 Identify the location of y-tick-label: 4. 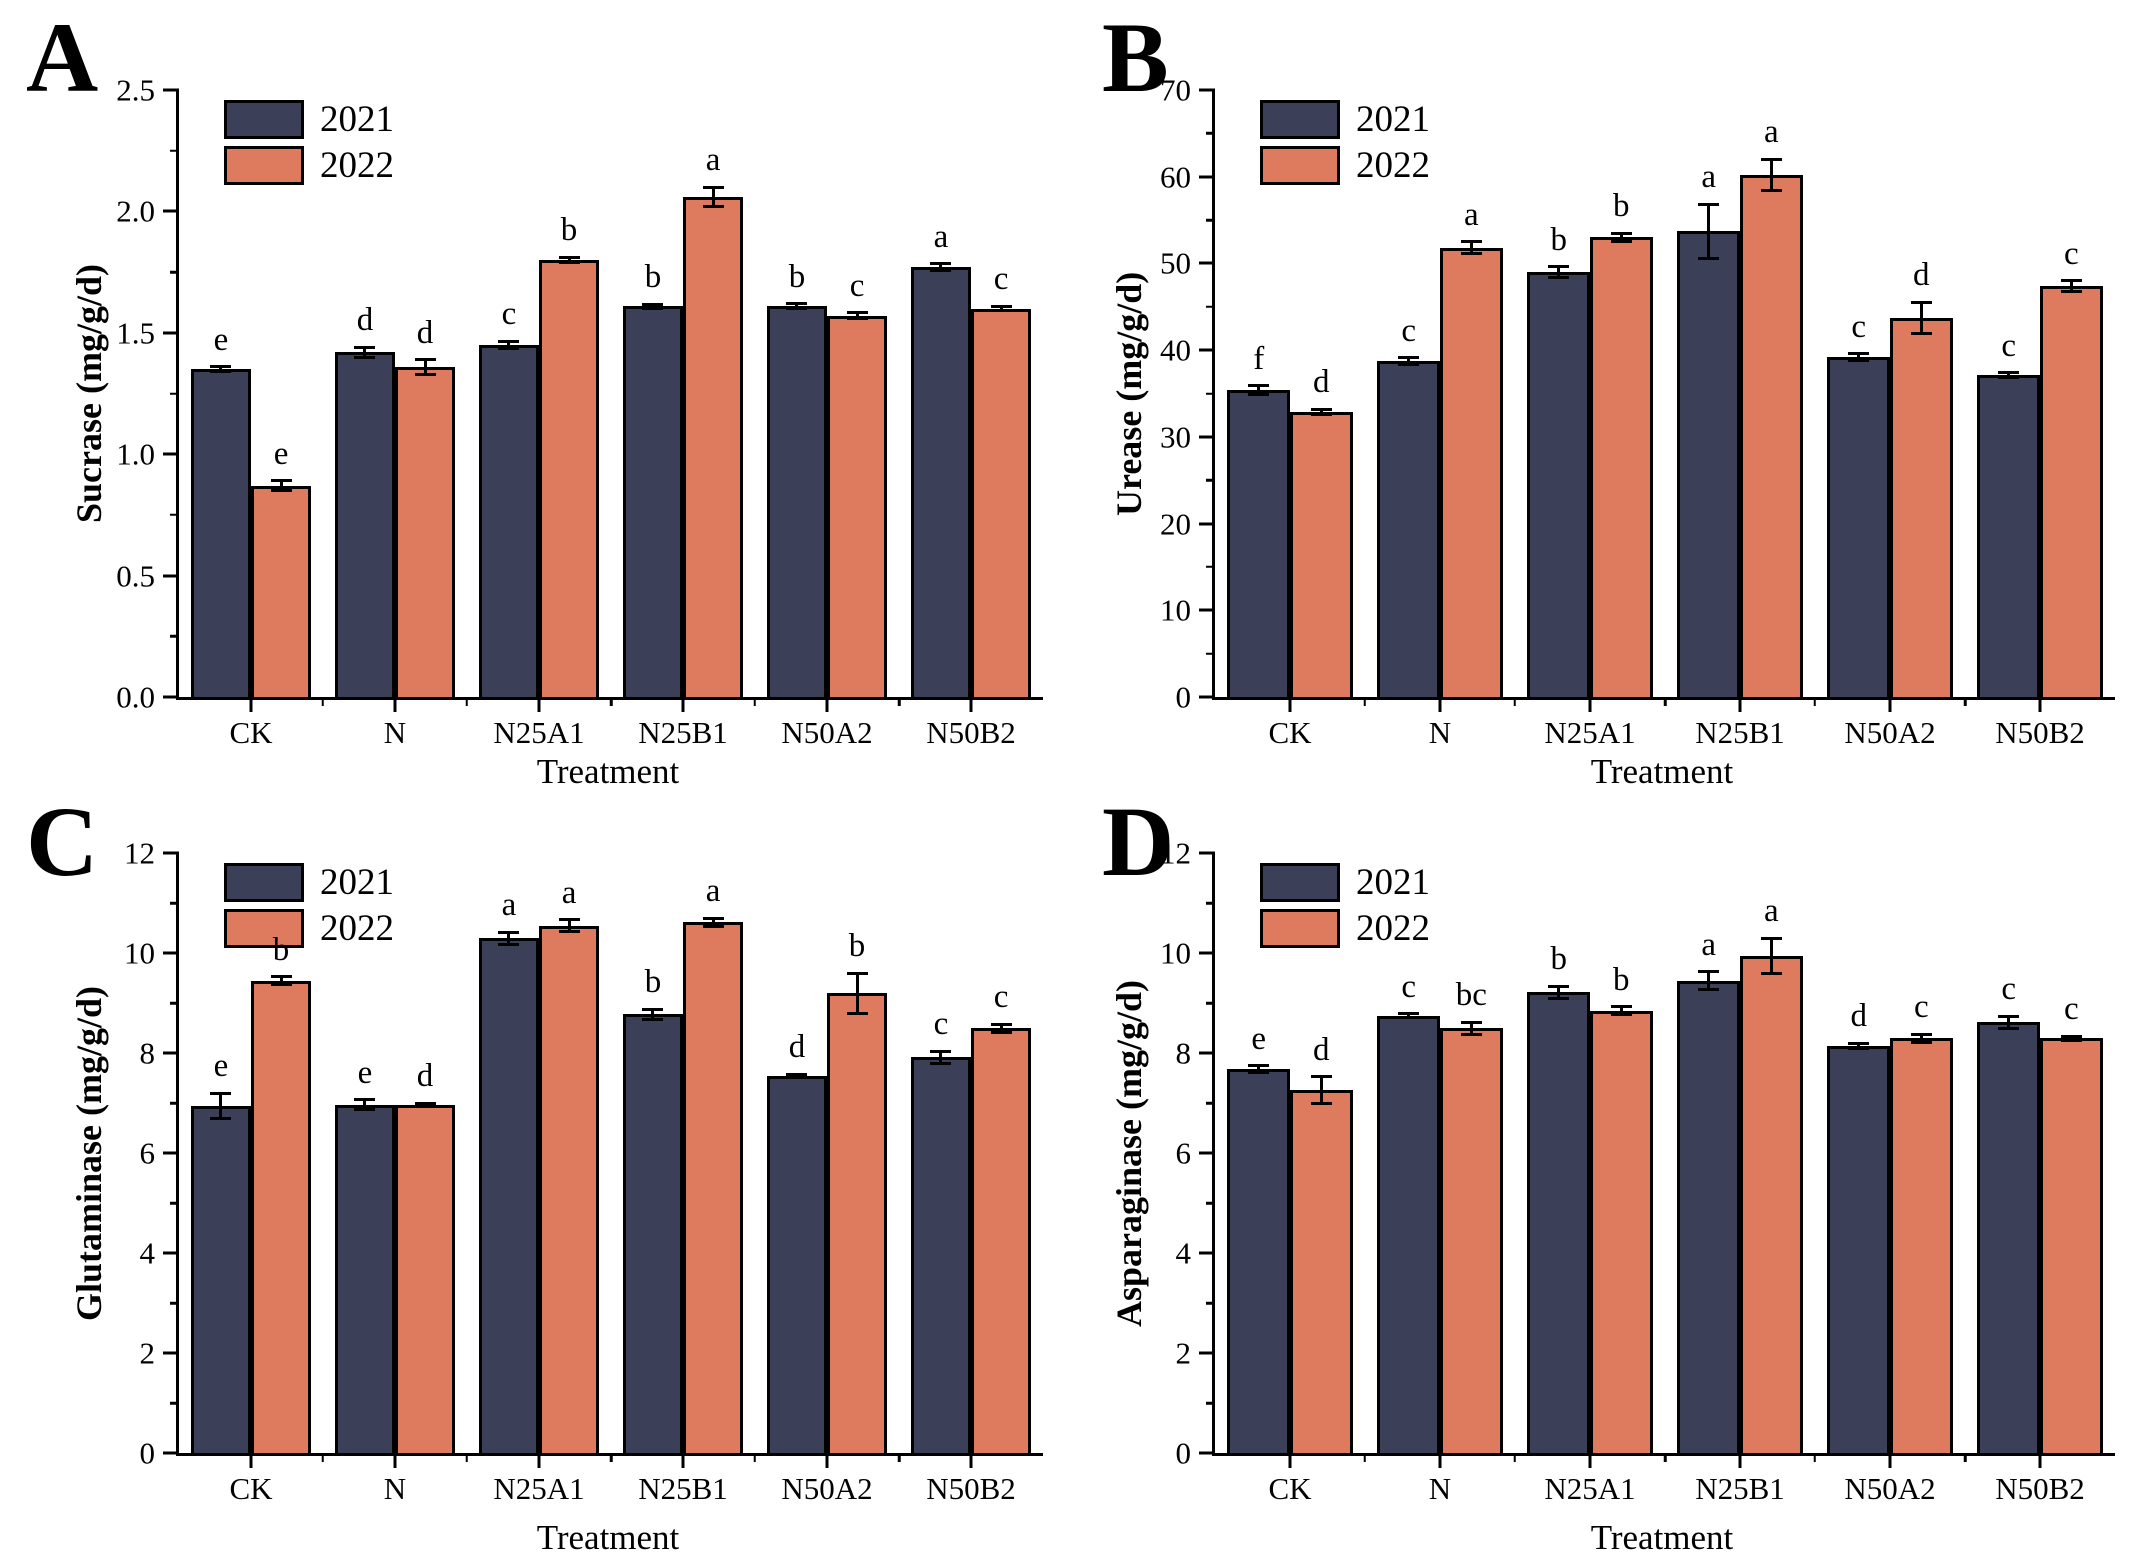
(1183, 1253).